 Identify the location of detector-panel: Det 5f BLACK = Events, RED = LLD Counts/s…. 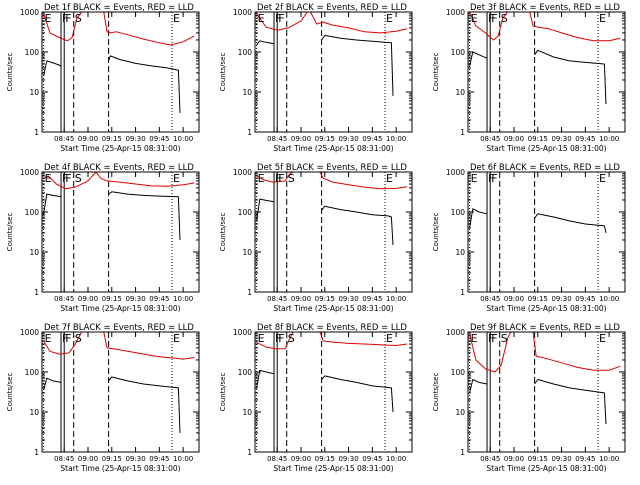
(316, 238).